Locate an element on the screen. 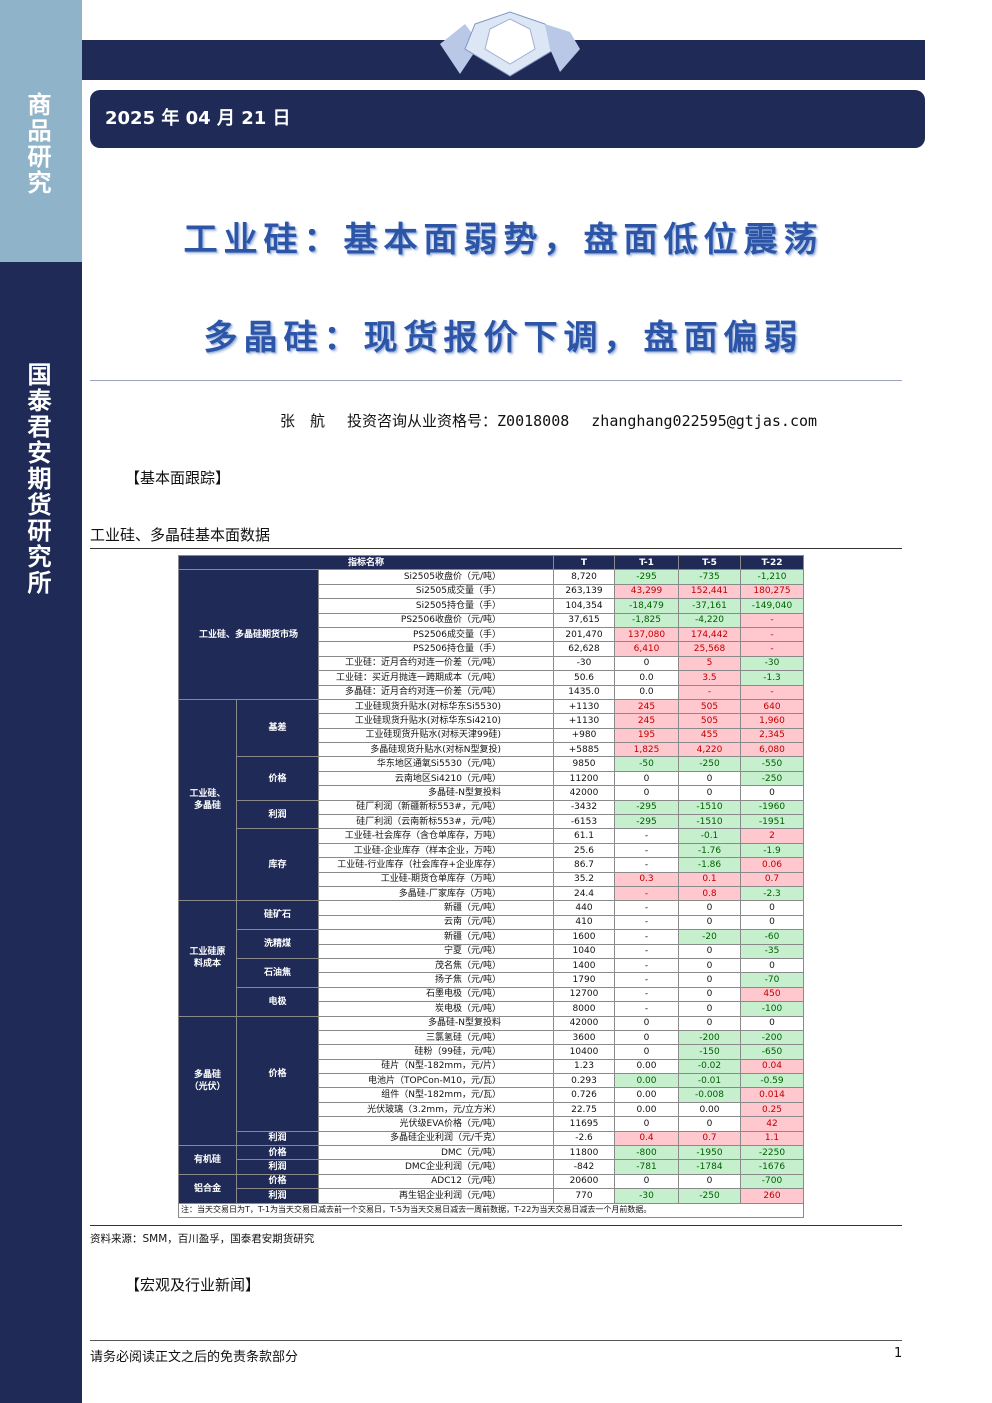 Image resolution: width=992 pixels, height=1403 pixels. group-label: 铝合金 is located at coordinates (207, 1188).